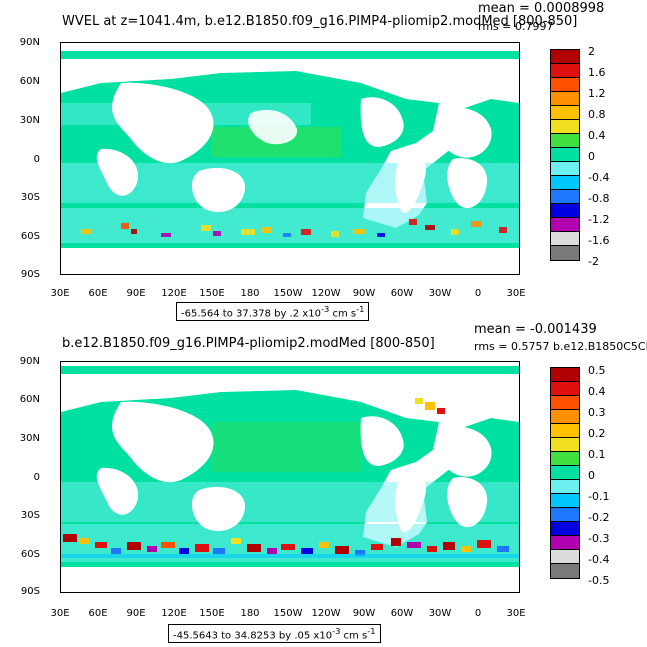 The image size is (647, 647). Describe the element at coordinates (599, 219) in the screenshot. I see `colorbar-label: -1.2` at that location.